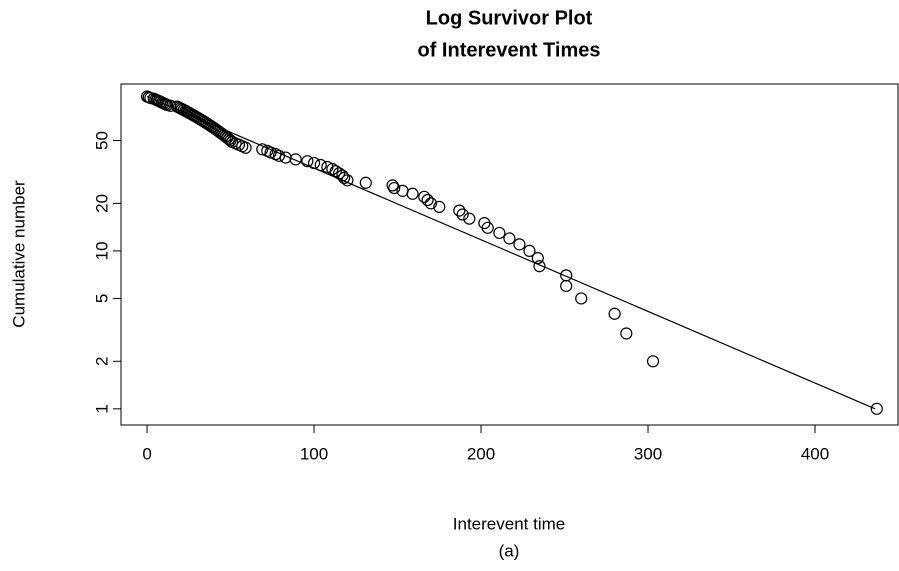 Image resolution: width=899 pixels, height=571 pixels. What do you see at coordinates (101, 203) in the screenshot?
I see `y-tick-label: 20` at bounding box center [101, 203].